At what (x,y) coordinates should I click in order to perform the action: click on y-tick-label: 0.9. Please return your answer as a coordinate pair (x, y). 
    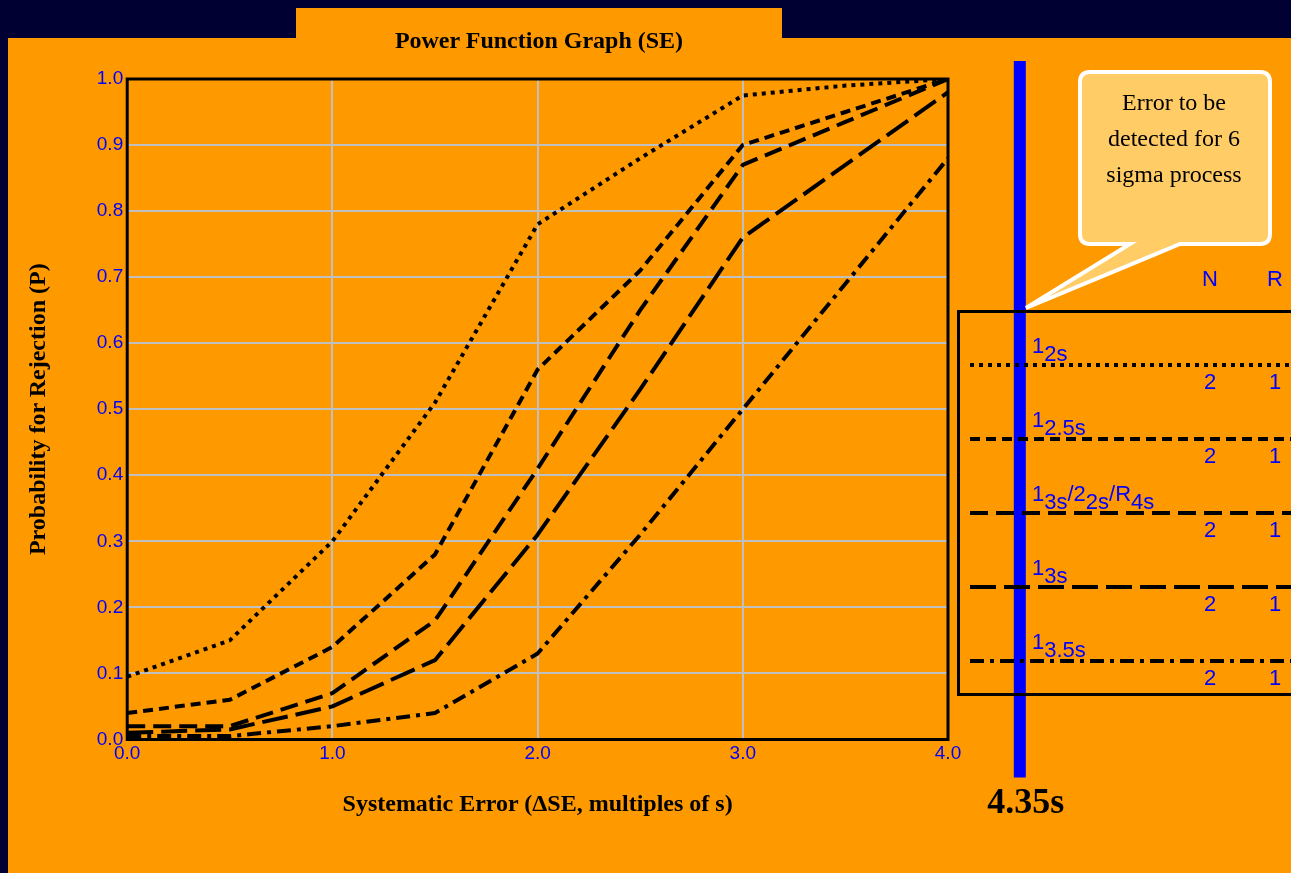
    Looking at the image, I should click on (110, 144).